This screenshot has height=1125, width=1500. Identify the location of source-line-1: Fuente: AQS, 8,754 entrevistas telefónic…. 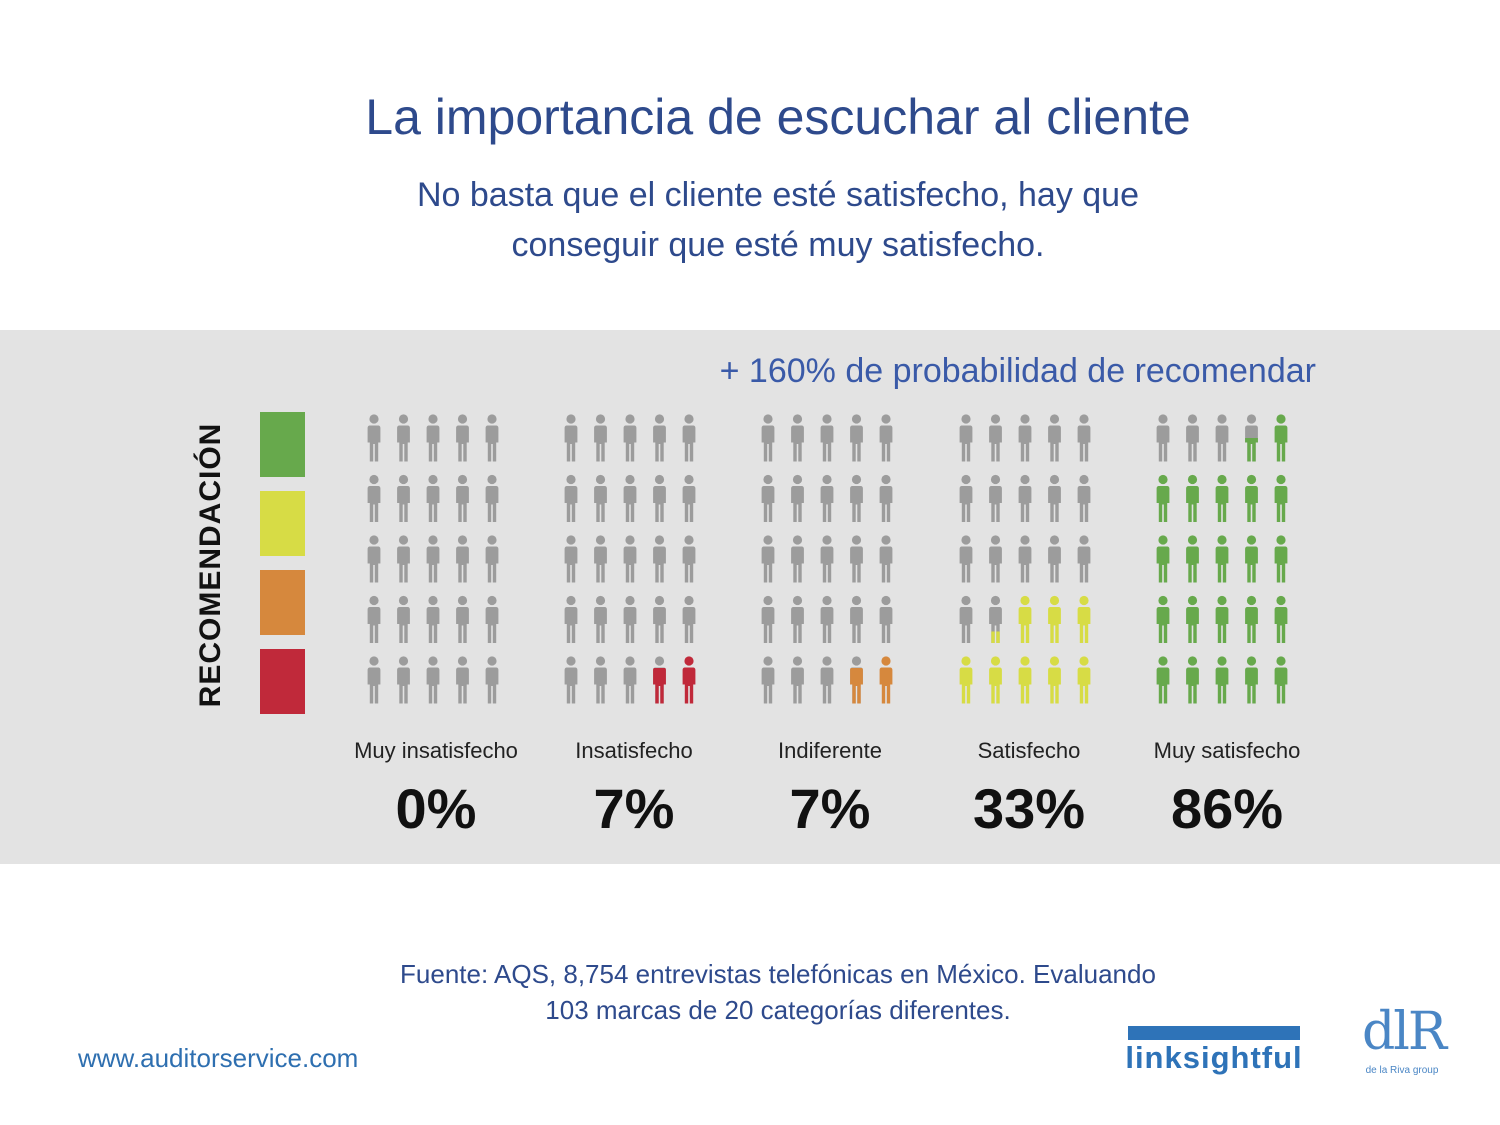
(778, 974).